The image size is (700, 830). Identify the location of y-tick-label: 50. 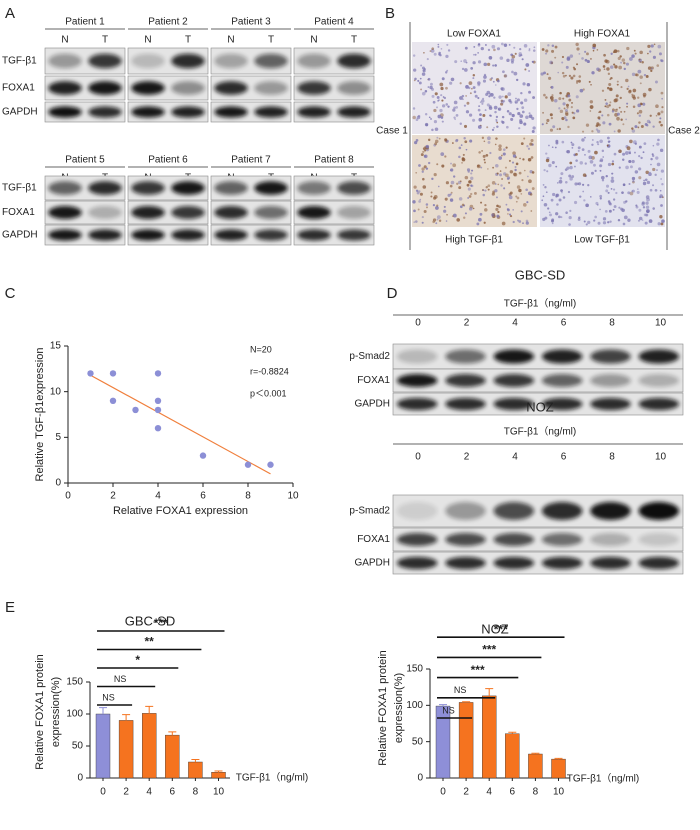
(418, 741).